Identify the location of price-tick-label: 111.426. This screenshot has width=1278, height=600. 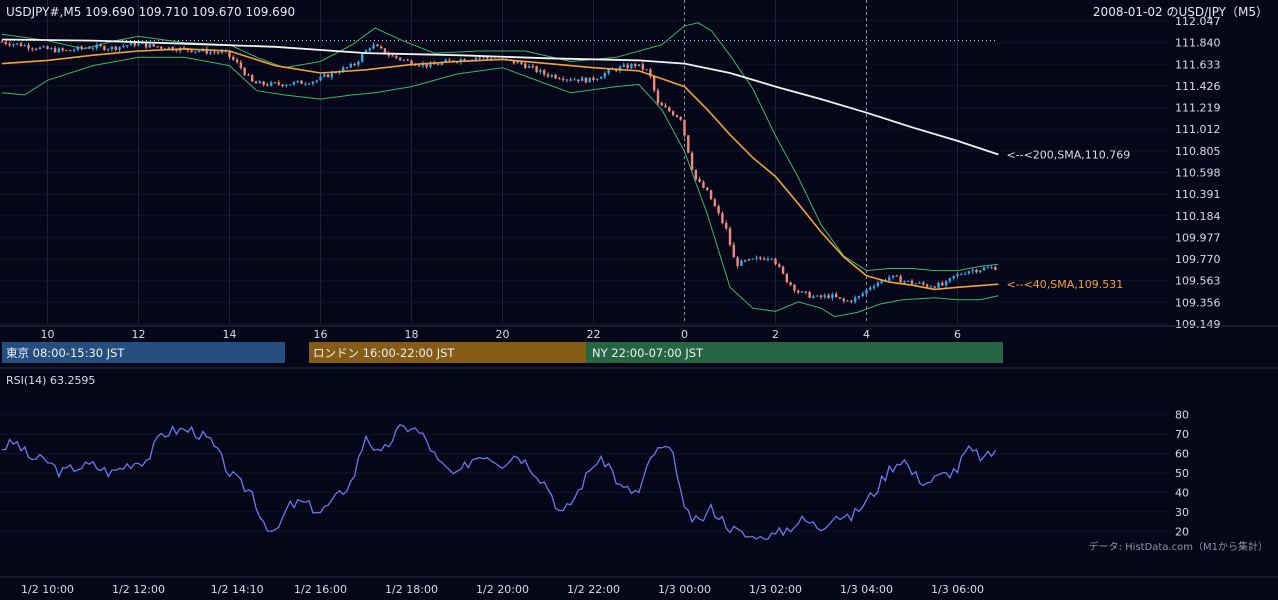
(1198, 86).